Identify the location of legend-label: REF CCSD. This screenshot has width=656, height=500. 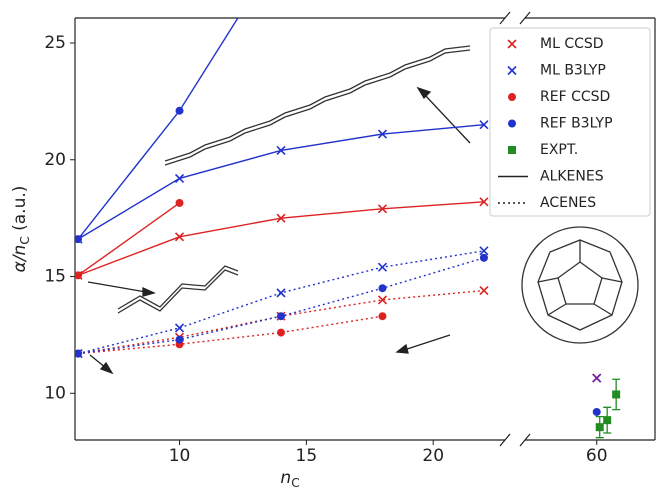
(575, 97).